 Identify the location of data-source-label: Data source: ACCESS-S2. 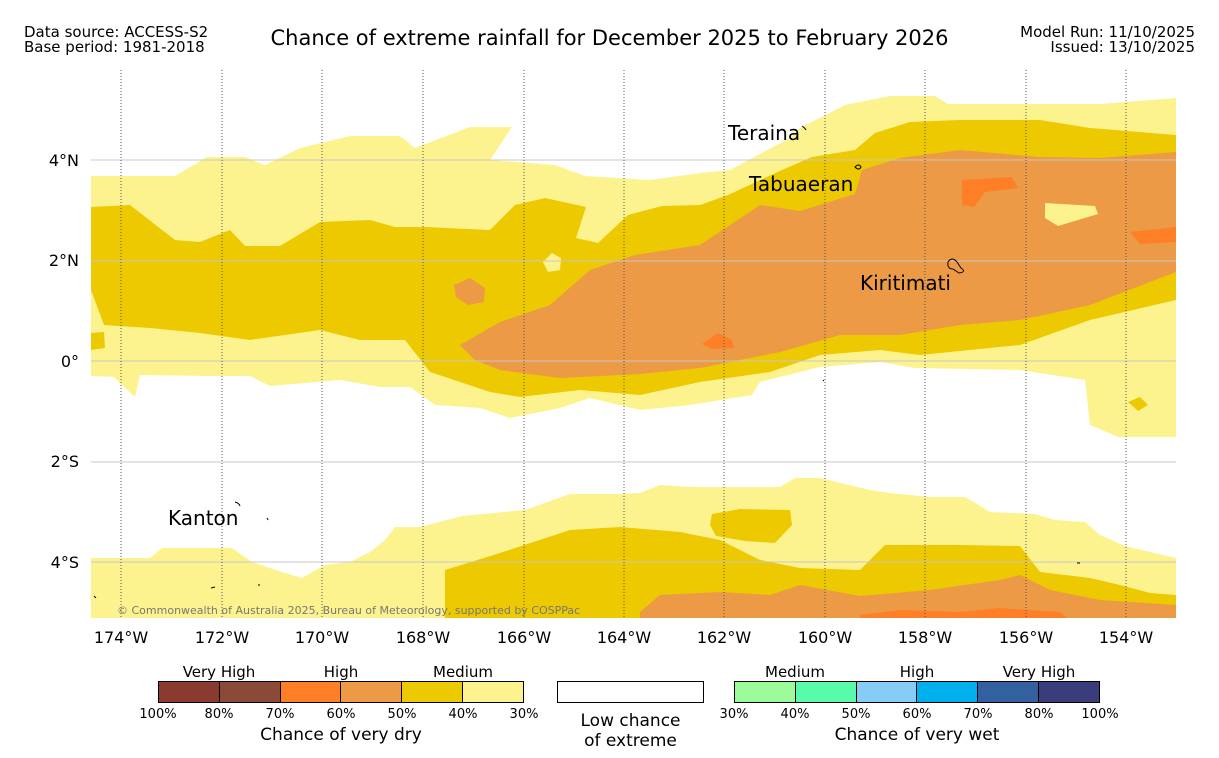
(116, 32).